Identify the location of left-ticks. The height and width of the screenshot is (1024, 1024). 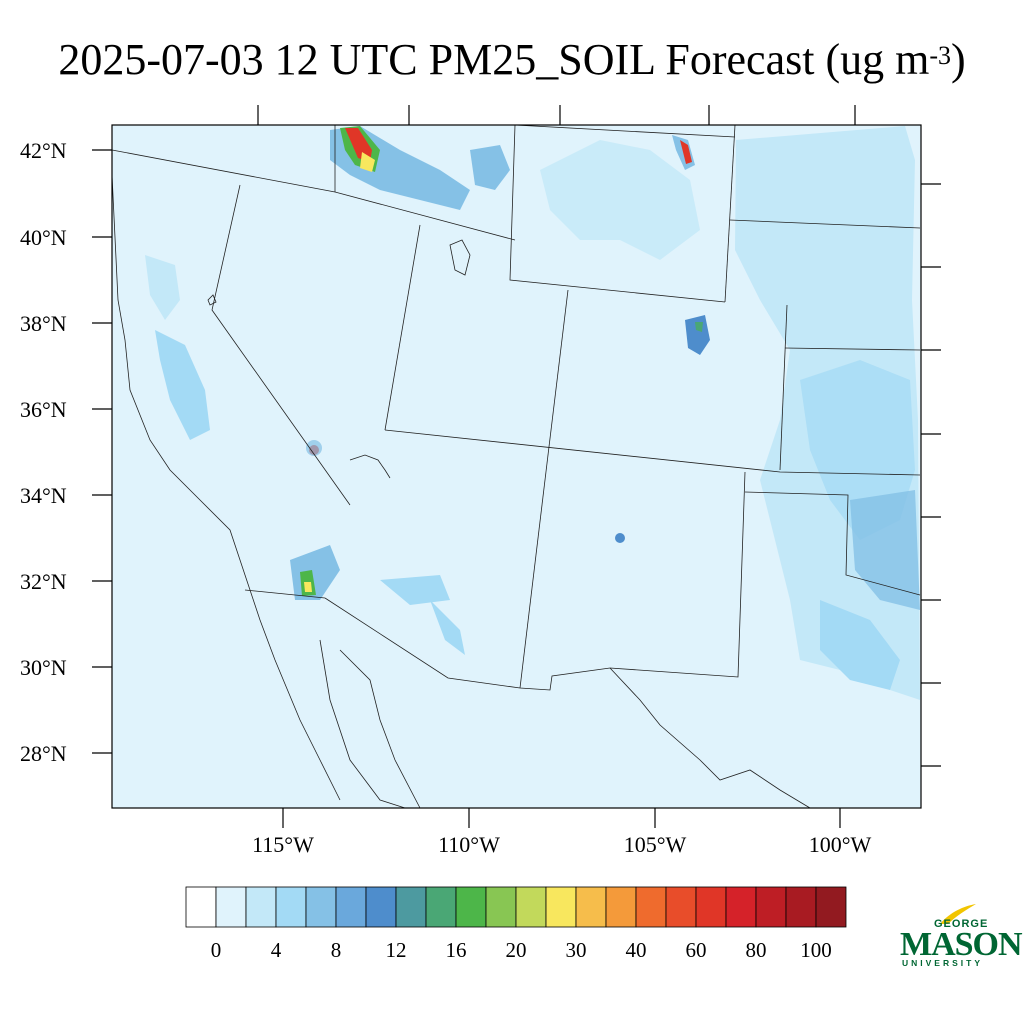
(102, 451).